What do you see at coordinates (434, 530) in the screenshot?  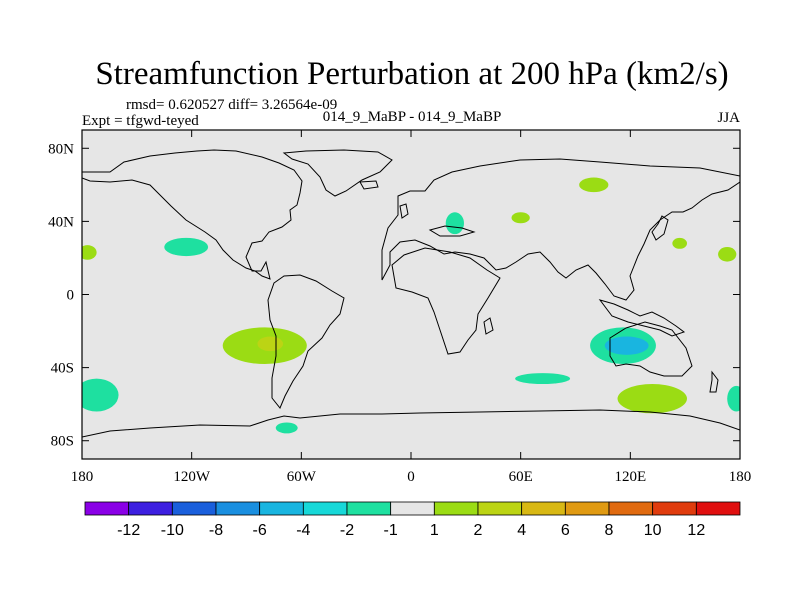 I see `colorbar-label-7: 1` at bounding box center [434, 530].